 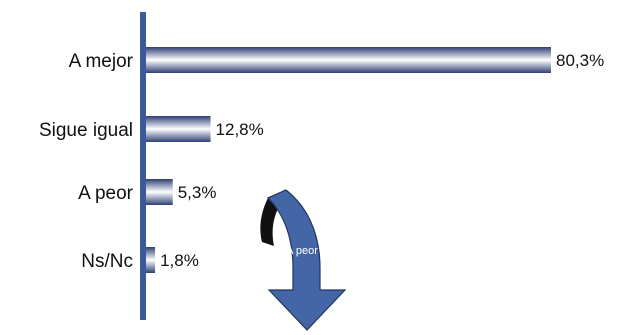 I want to click on curved-down-arrow-annotation: A peor, so click(x=303, y=260).